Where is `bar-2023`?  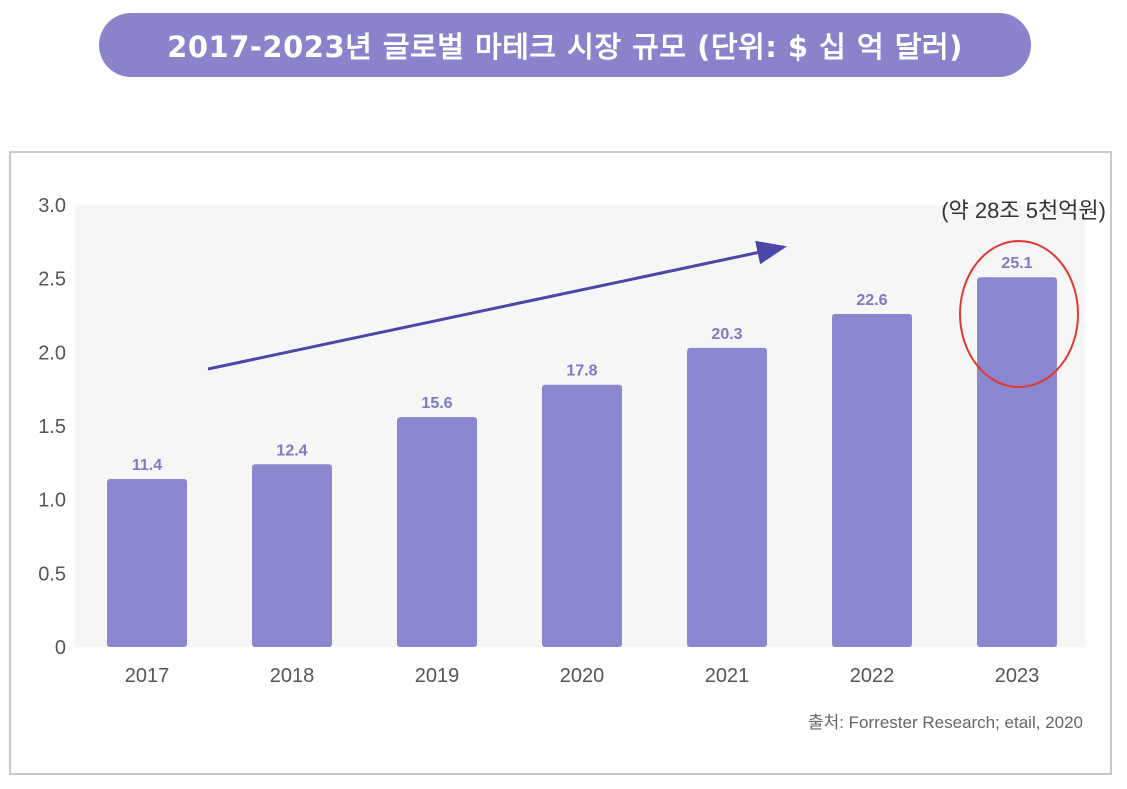
bar-2023 is located at coordinates (1017, 462).